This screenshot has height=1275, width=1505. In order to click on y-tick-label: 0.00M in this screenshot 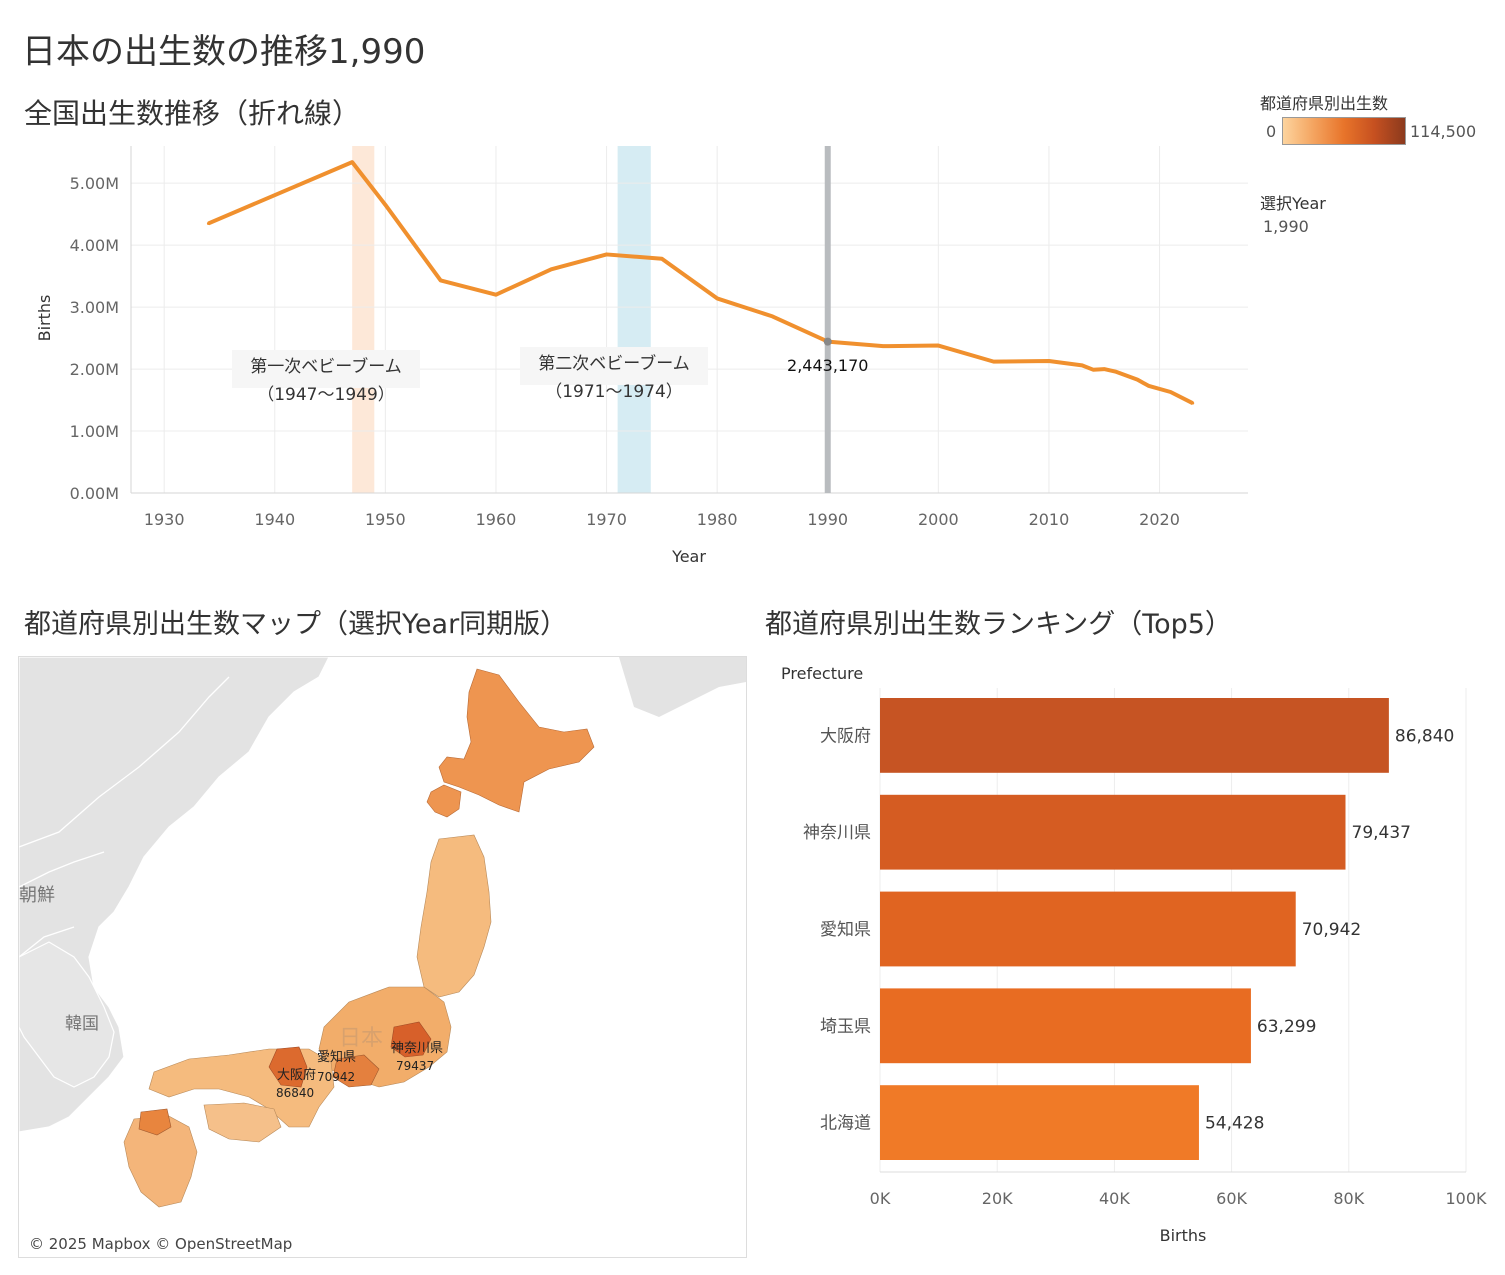, I will do `click(94, 493)`.